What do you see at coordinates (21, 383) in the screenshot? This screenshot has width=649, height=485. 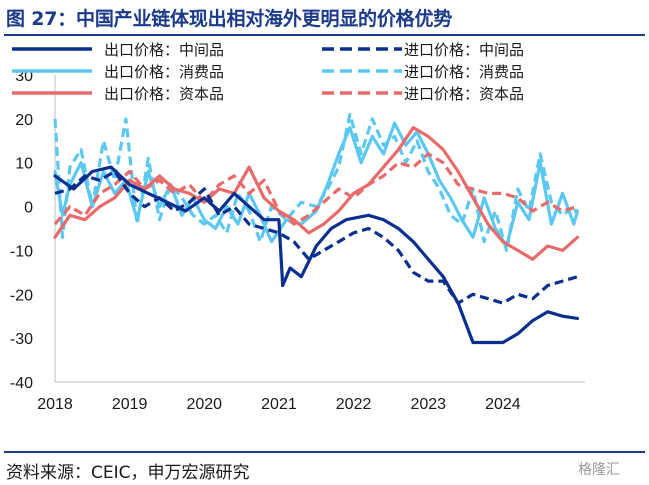 I see `y-tick-label: -40` at bounding box center [21, 383].